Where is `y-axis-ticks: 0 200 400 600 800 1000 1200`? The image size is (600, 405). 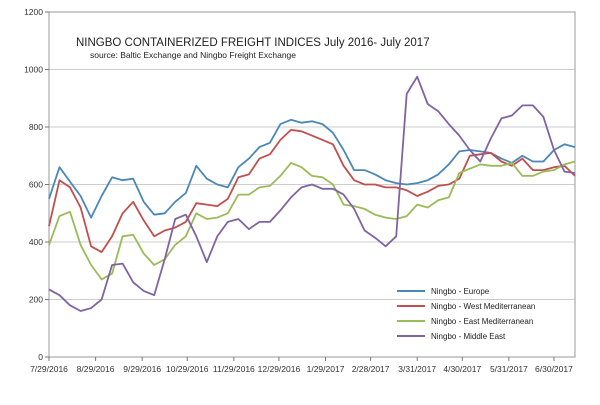
y-axis-ticks: 0 200 400 600 800 1000 1200 is located at coordinates (36, 184).